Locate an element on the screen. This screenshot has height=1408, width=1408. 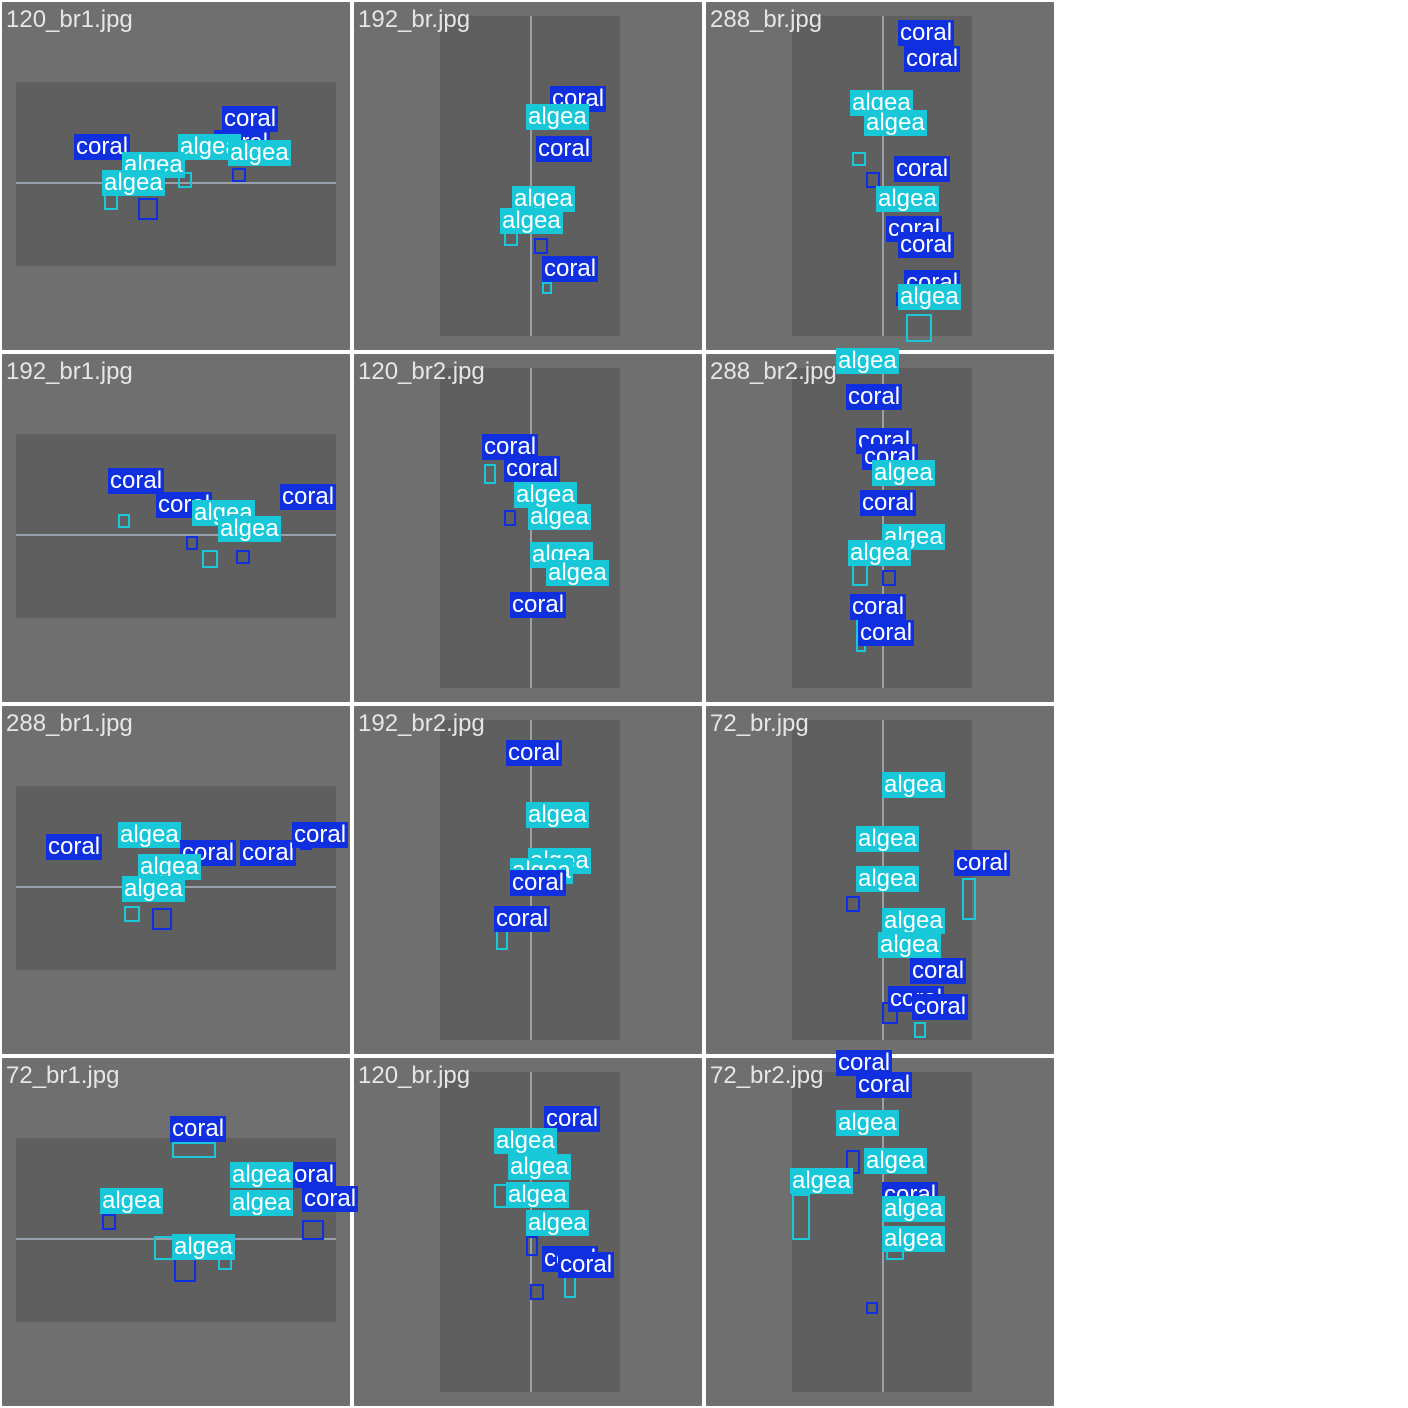
detection-tile: 192_br.jpg coral coral algea algea algea coral is located at coordinates (528, 176).